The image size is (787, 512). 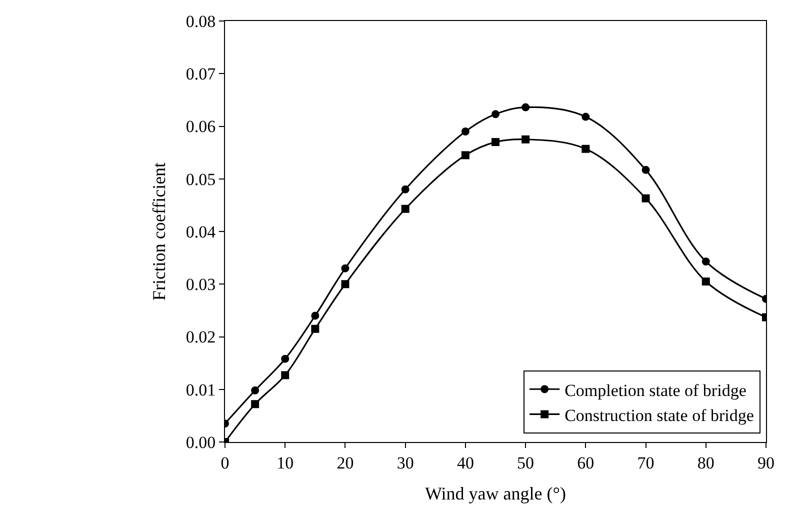 What do you see at coordinates (659, 415) in the screenshot?
I see `legend-label: Construction state of bridge` at bounding box center [659, 415].